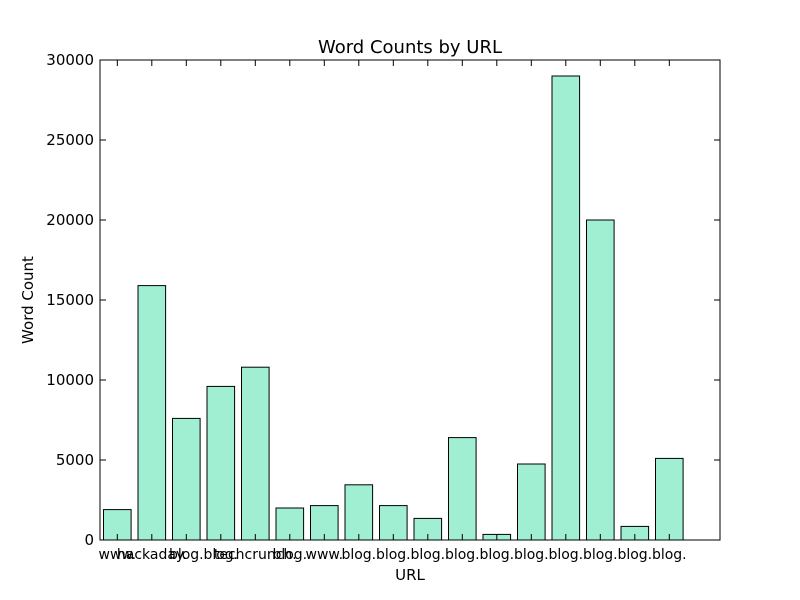 This screenshot has height=600, width=800. I want to click on x-tick-label-2: blog., so click(186, 555).